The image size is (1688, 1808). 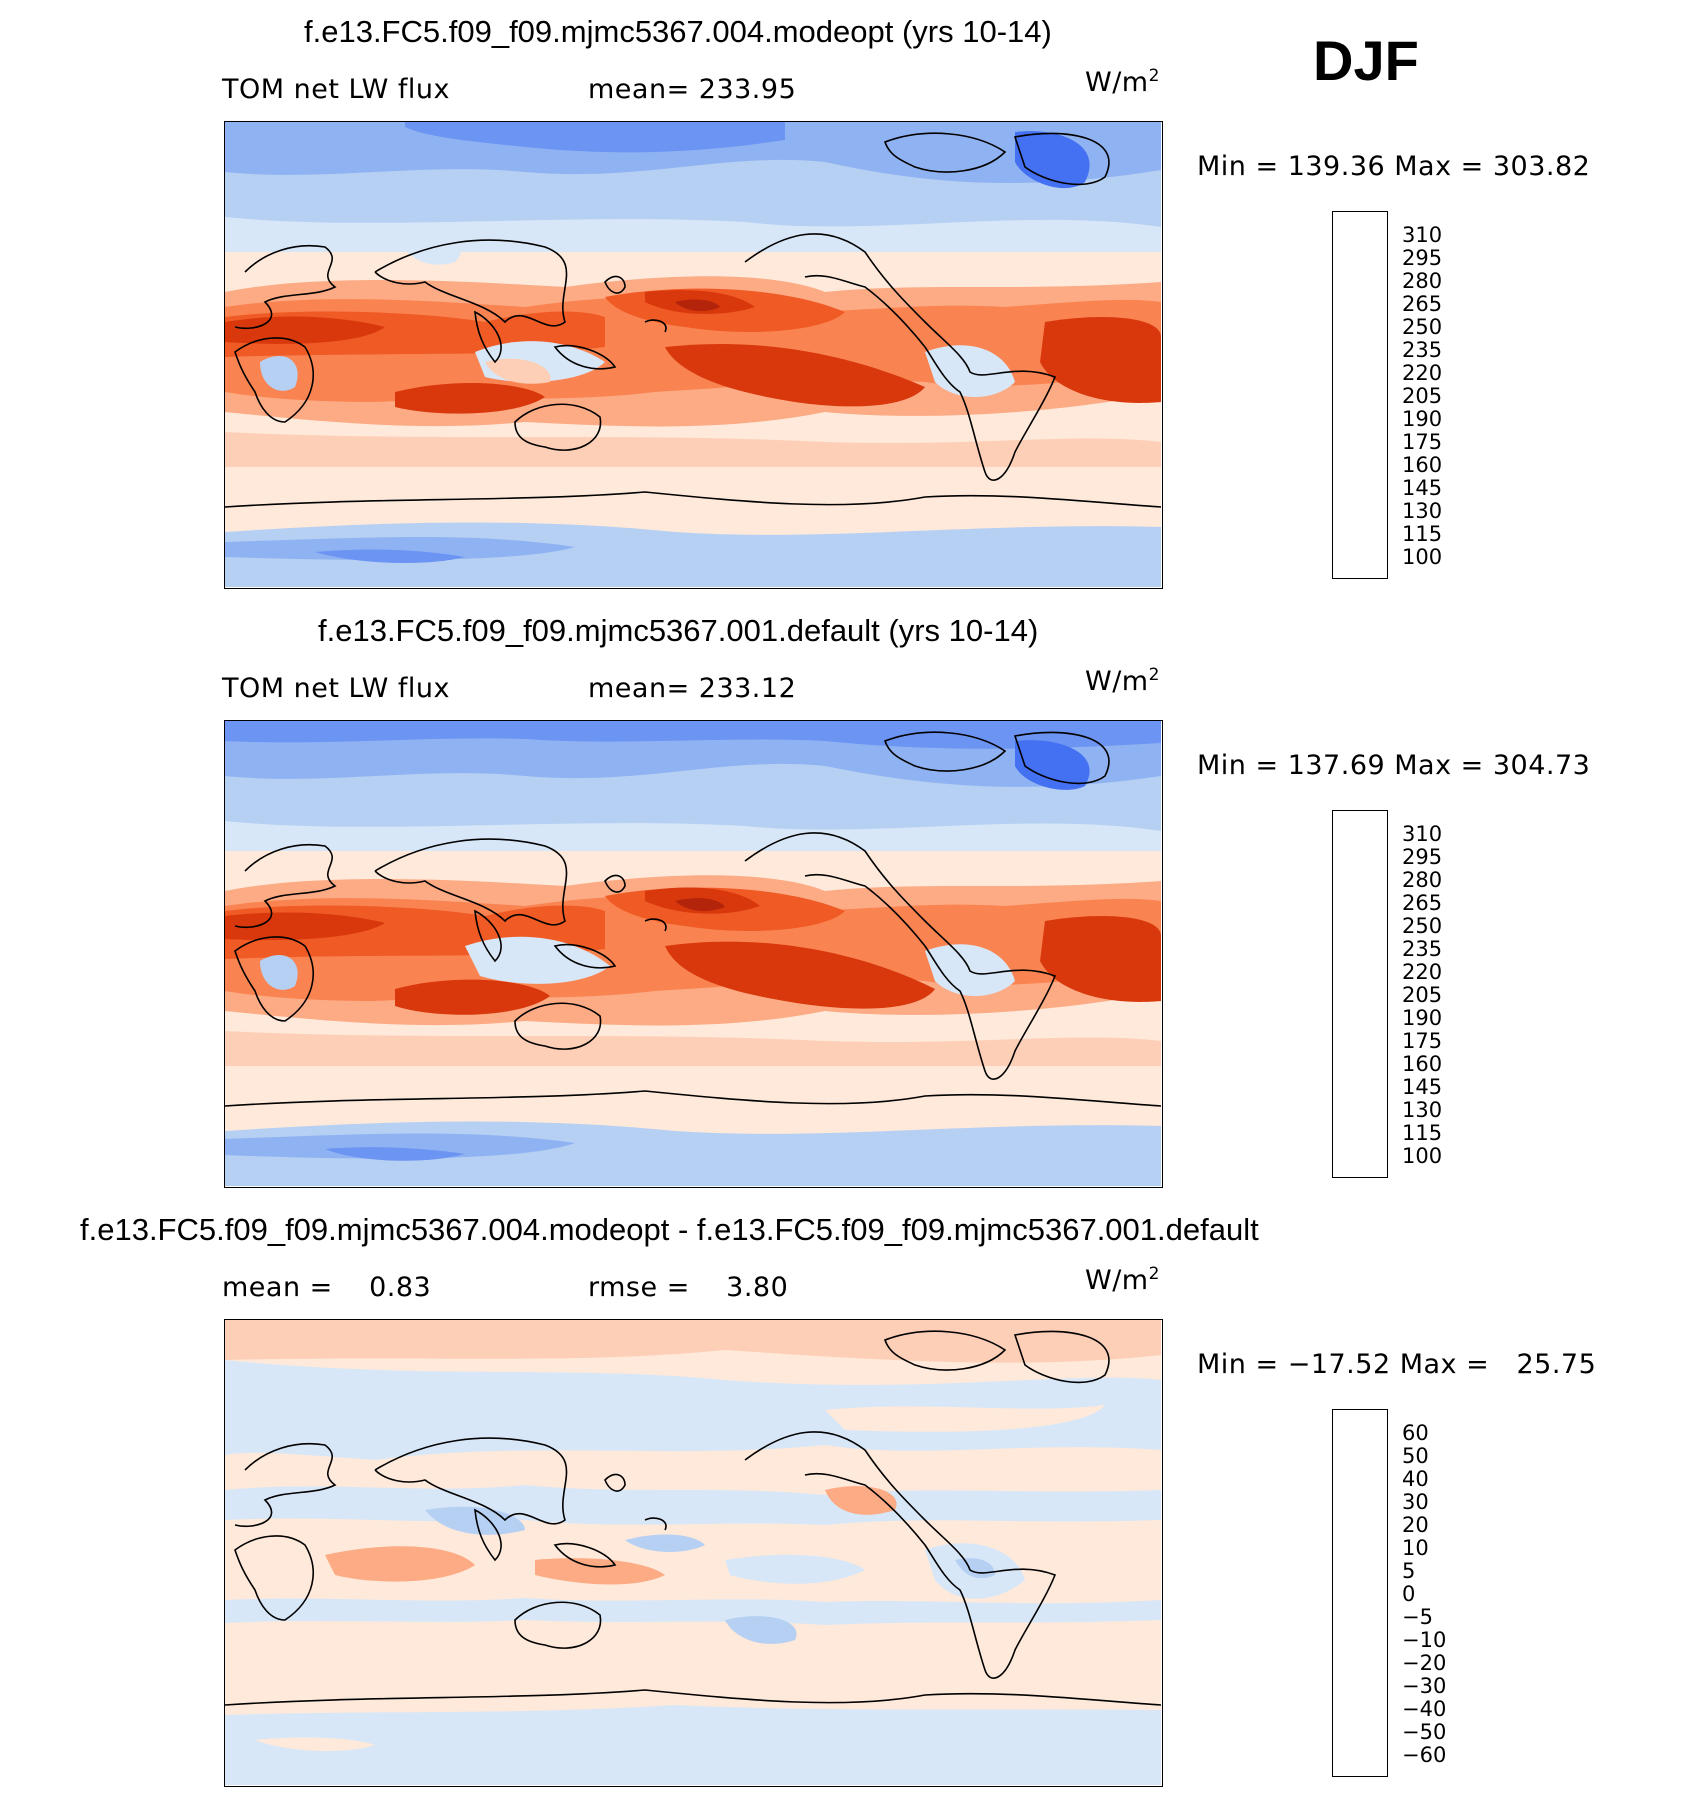 What do you see at coordinates (1424, 1755) in the screenshot?
I see `colorbar-tick: −60` at bounding box center [1424, 1755].